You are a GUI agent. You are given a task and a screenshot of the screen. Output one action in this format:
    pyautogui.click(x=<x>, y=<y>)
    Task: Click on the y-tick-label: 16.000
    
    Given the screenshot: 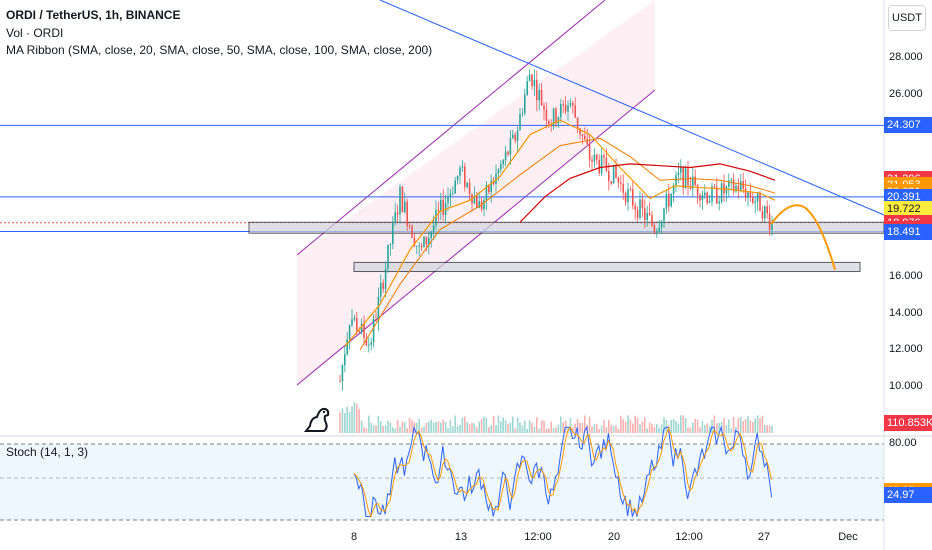 What is the action you would take?
    pyautogui.click(x=906, y=276)
    